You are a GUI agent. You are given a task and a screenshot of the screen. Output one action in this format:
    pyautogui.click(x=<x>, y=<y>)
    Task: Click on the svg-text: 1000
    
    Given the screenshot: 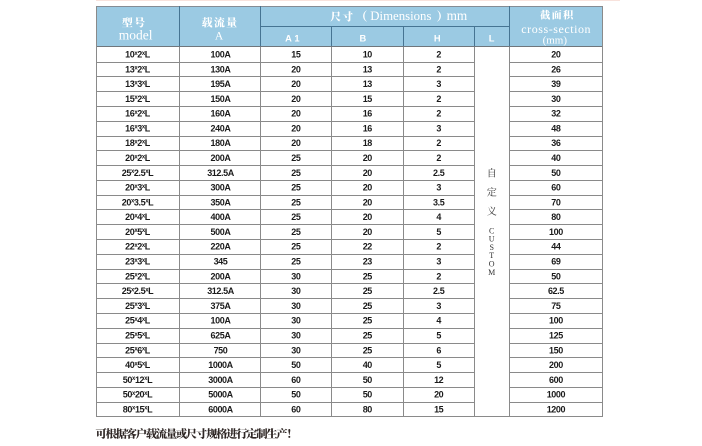 What is the action you would take?
    pyautogui.click(x=556, y=395)
    